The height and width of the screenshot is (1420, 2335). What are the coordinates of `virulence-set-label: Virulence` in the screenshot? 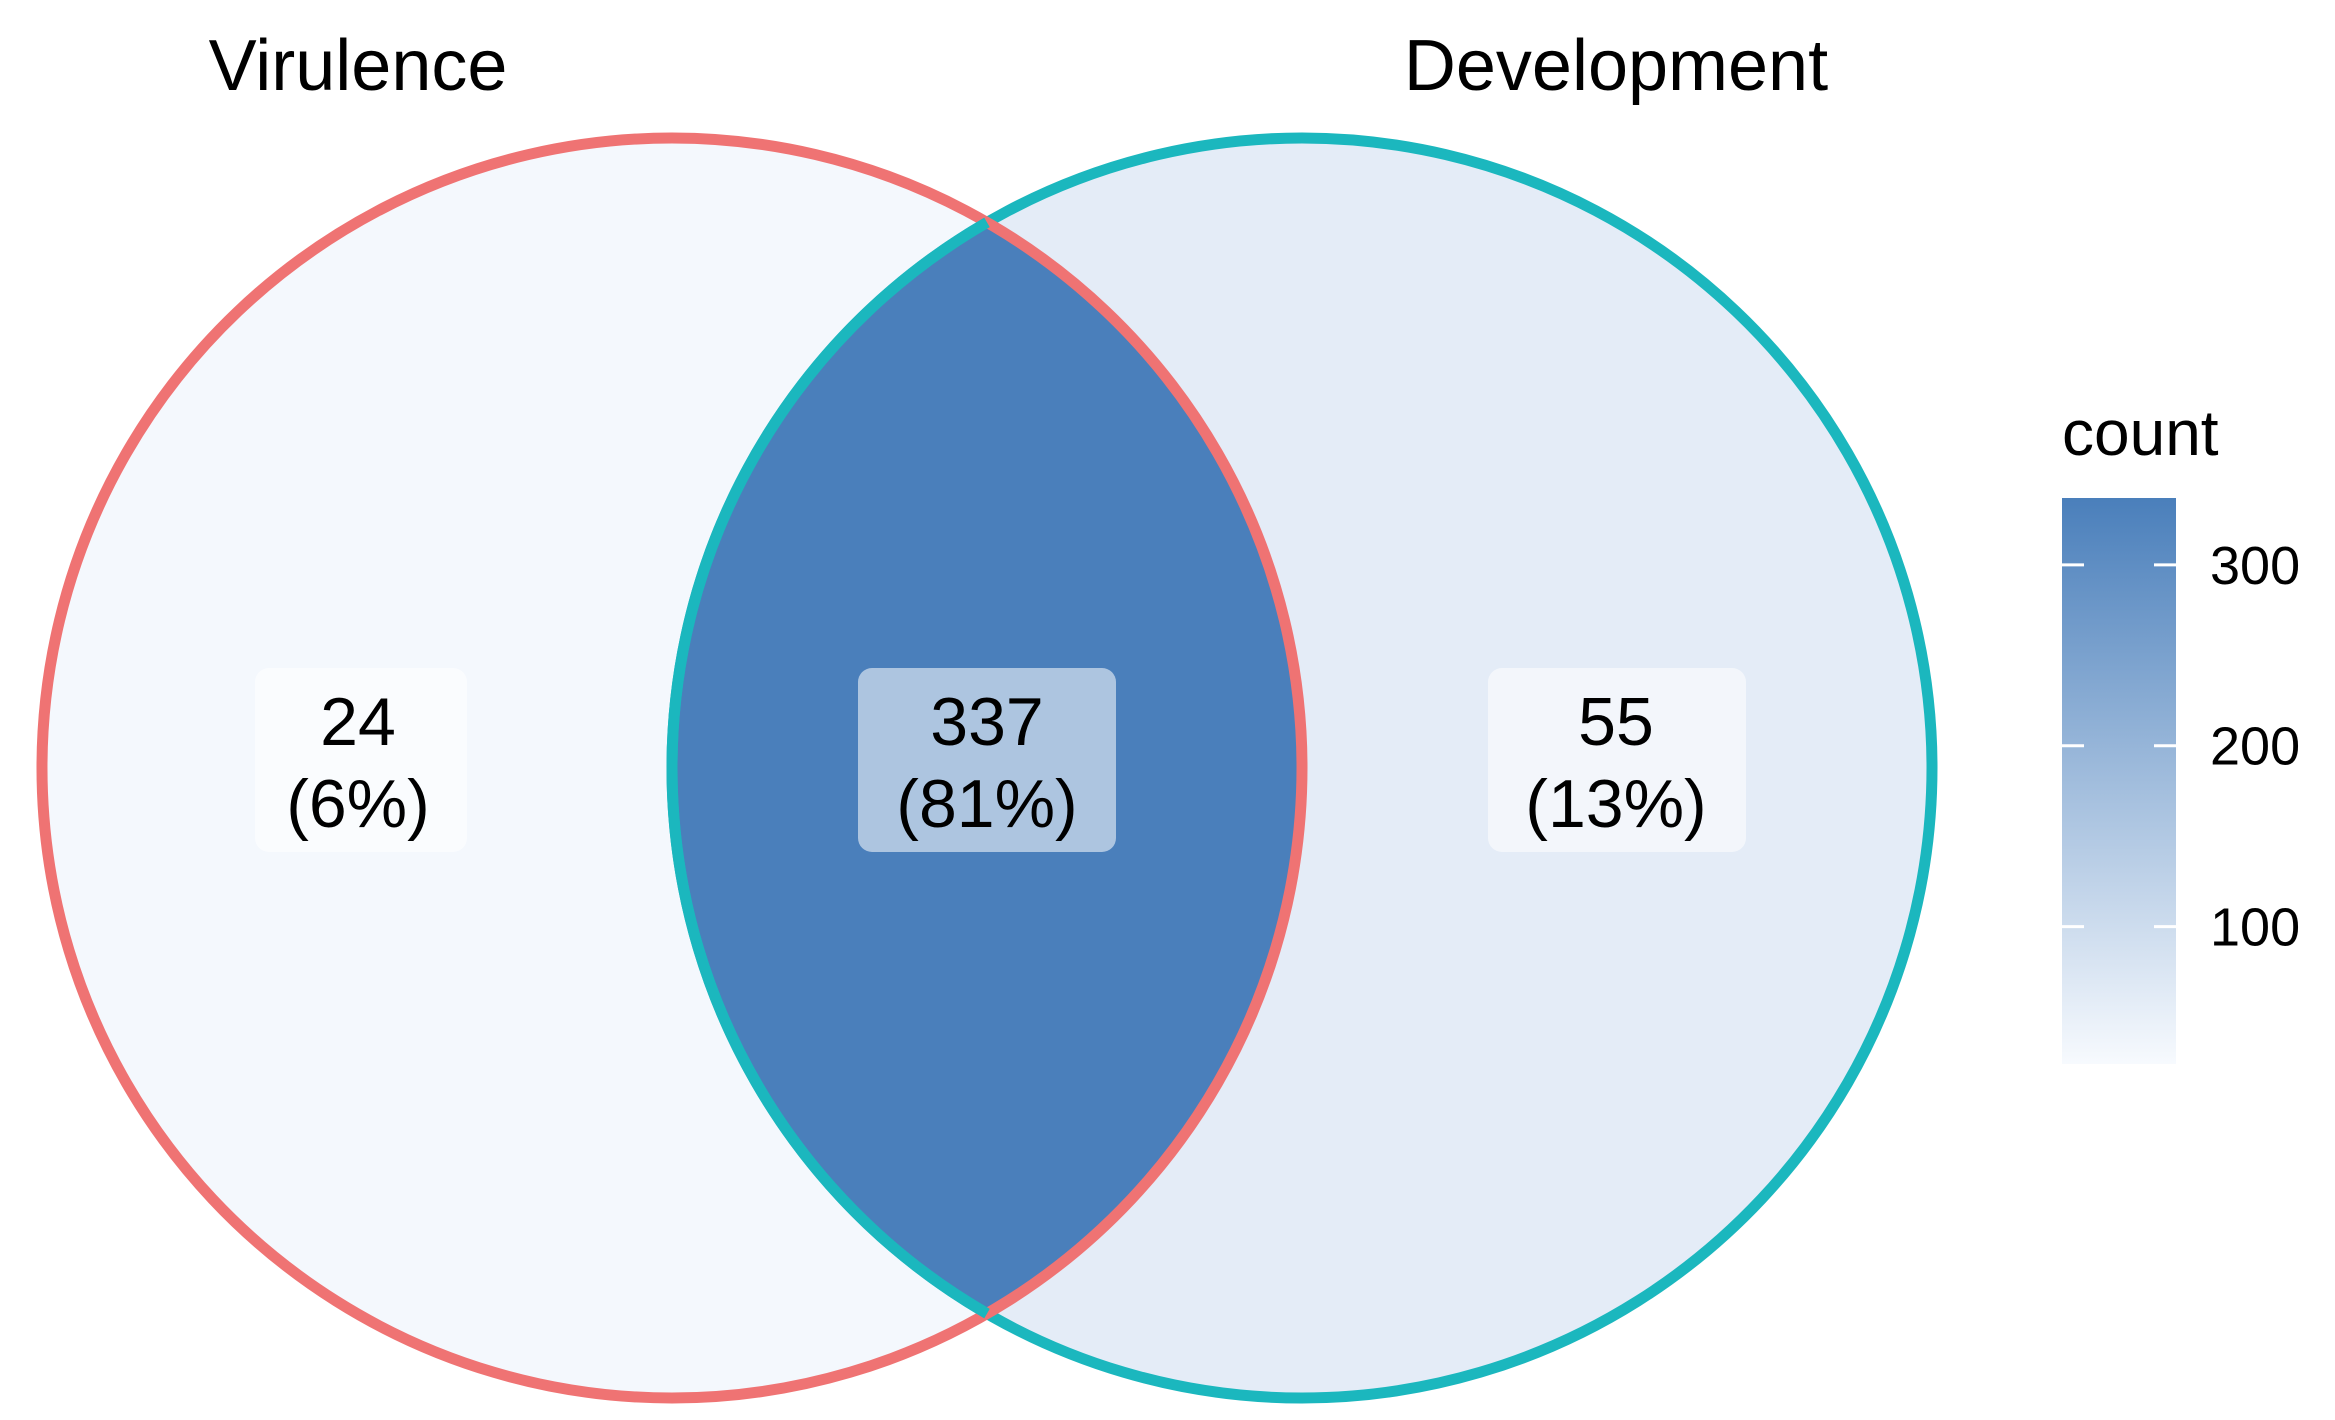 It's located at (358, 66).